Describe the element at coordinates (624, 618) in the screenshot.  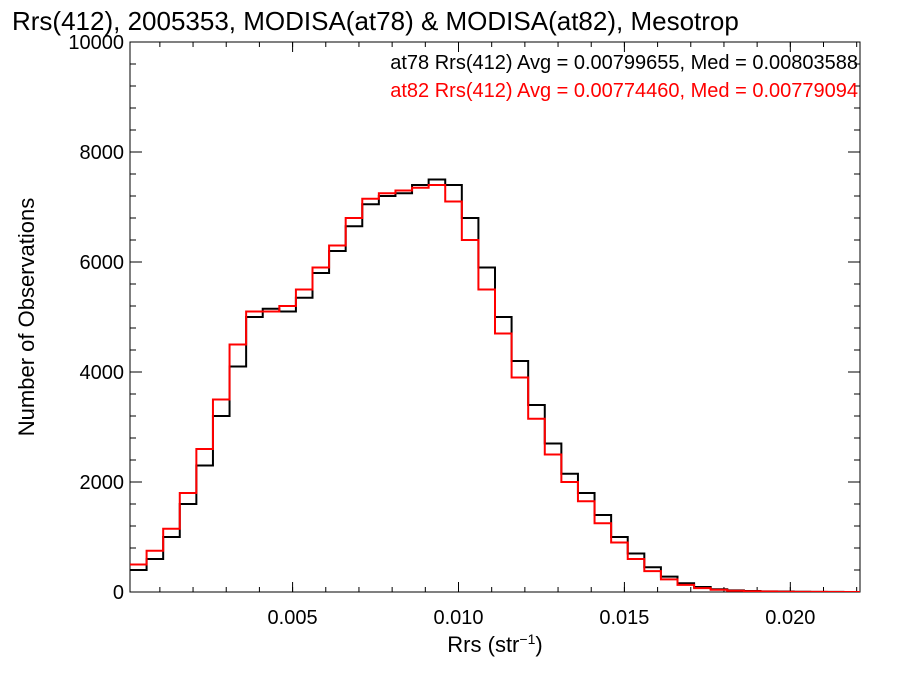
I see `x-tick-label: 0.015` at that location.